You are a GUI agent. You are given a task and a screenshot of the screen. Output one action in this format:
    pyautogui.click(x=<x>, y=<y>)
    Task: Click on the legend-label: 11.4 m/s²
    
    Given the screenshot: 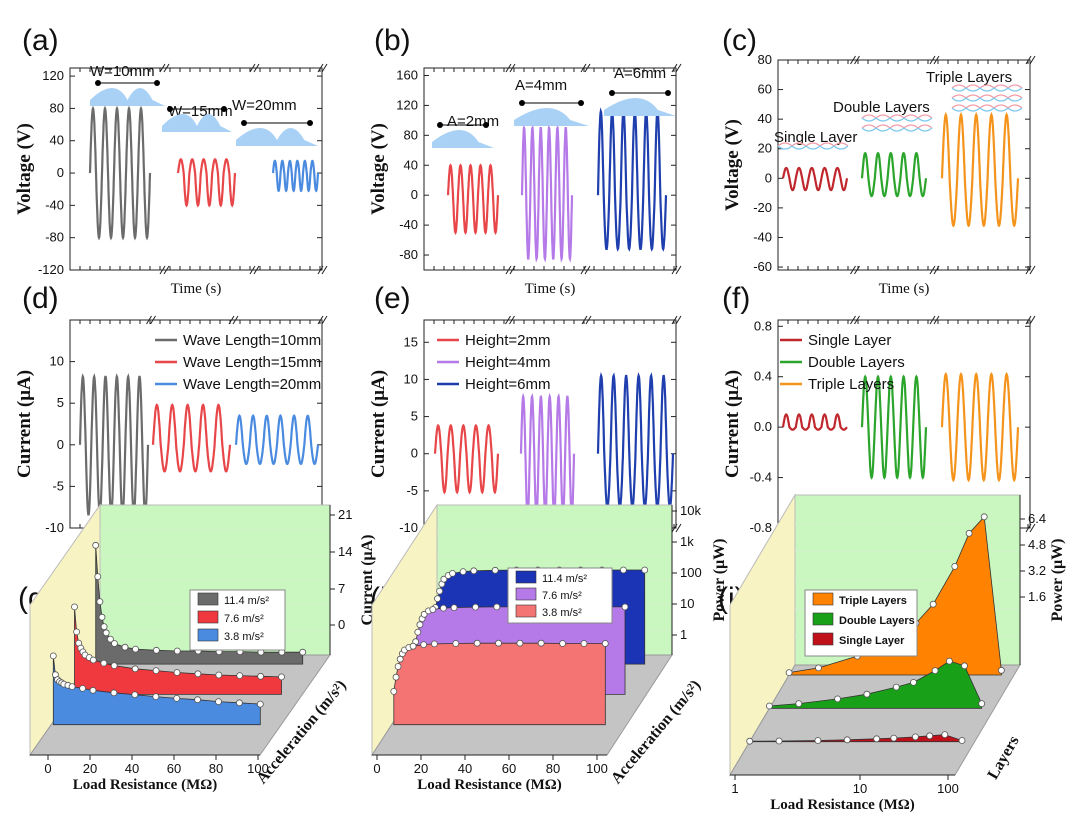 What is the action you would take?
    pyautogui.click(x=564, y=579)
    